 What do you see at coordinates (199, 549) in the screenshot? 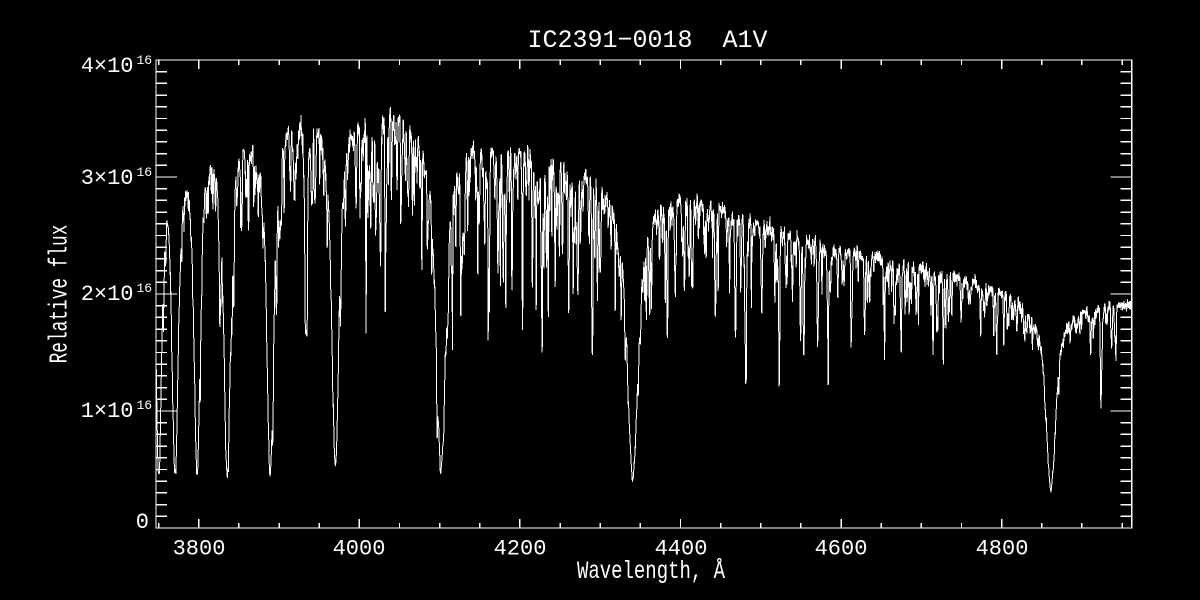
I see `svg-text: 3800` at bounding box center [199, 549].